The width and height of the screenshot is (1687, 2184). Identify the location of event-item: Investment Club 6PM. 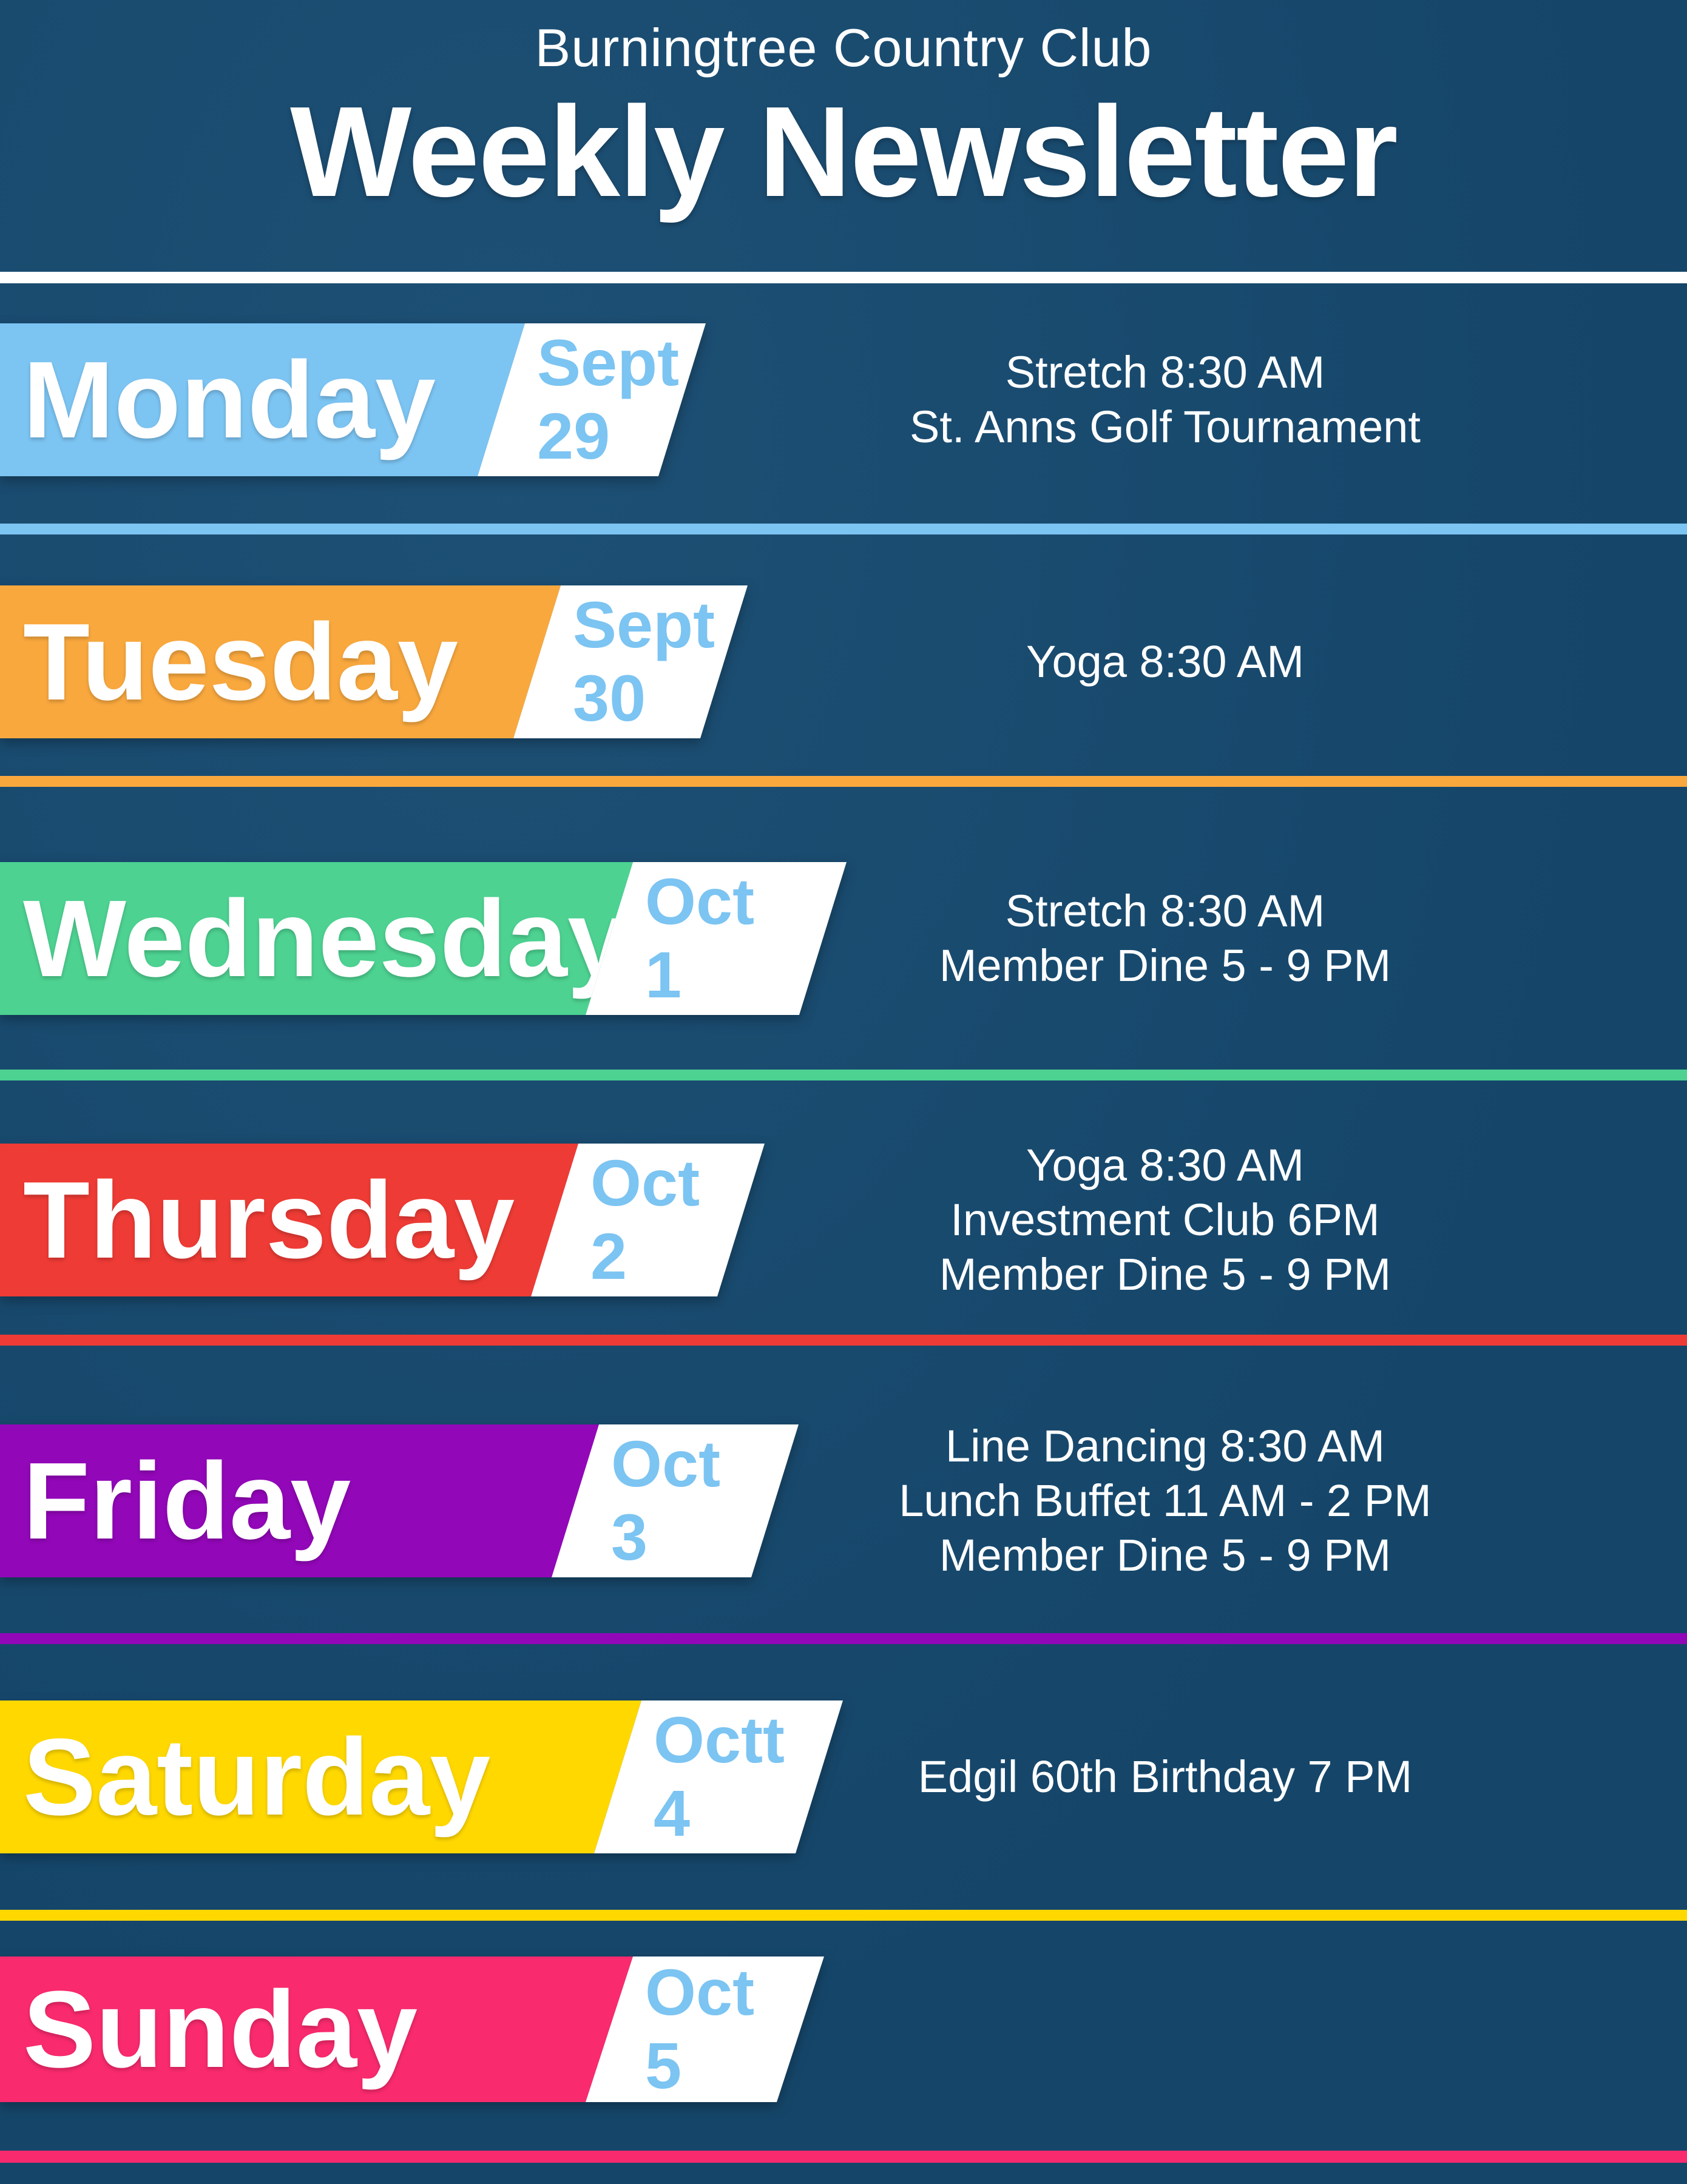
(1165, 1220).